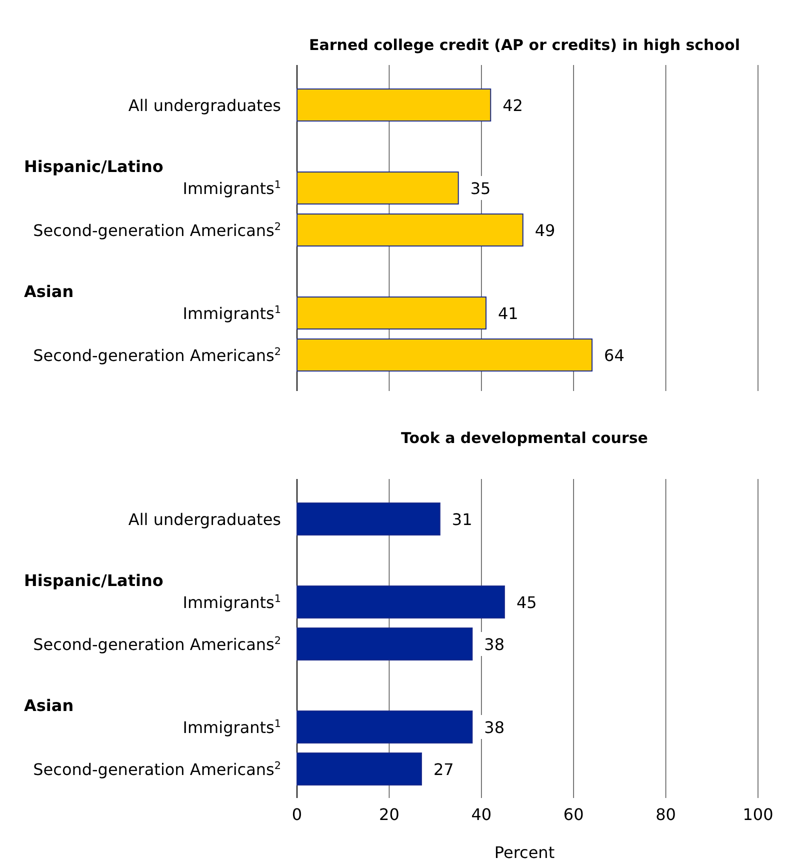 This screenshot has width=796, height=865. I want to click on x-tick-label: 80, so click(666, 814).